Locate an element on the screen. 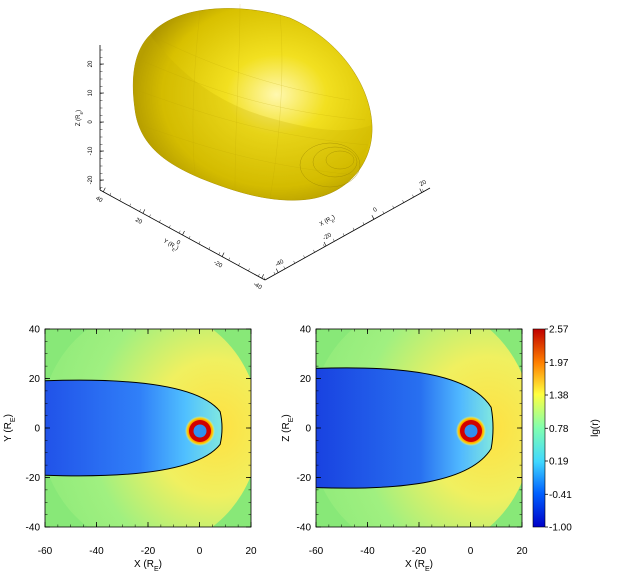 Image resolution: width=629 pixels, height=585 pixels. heatmap-xy-ylabel: Y (RE) is located at coordinates (10, 428).